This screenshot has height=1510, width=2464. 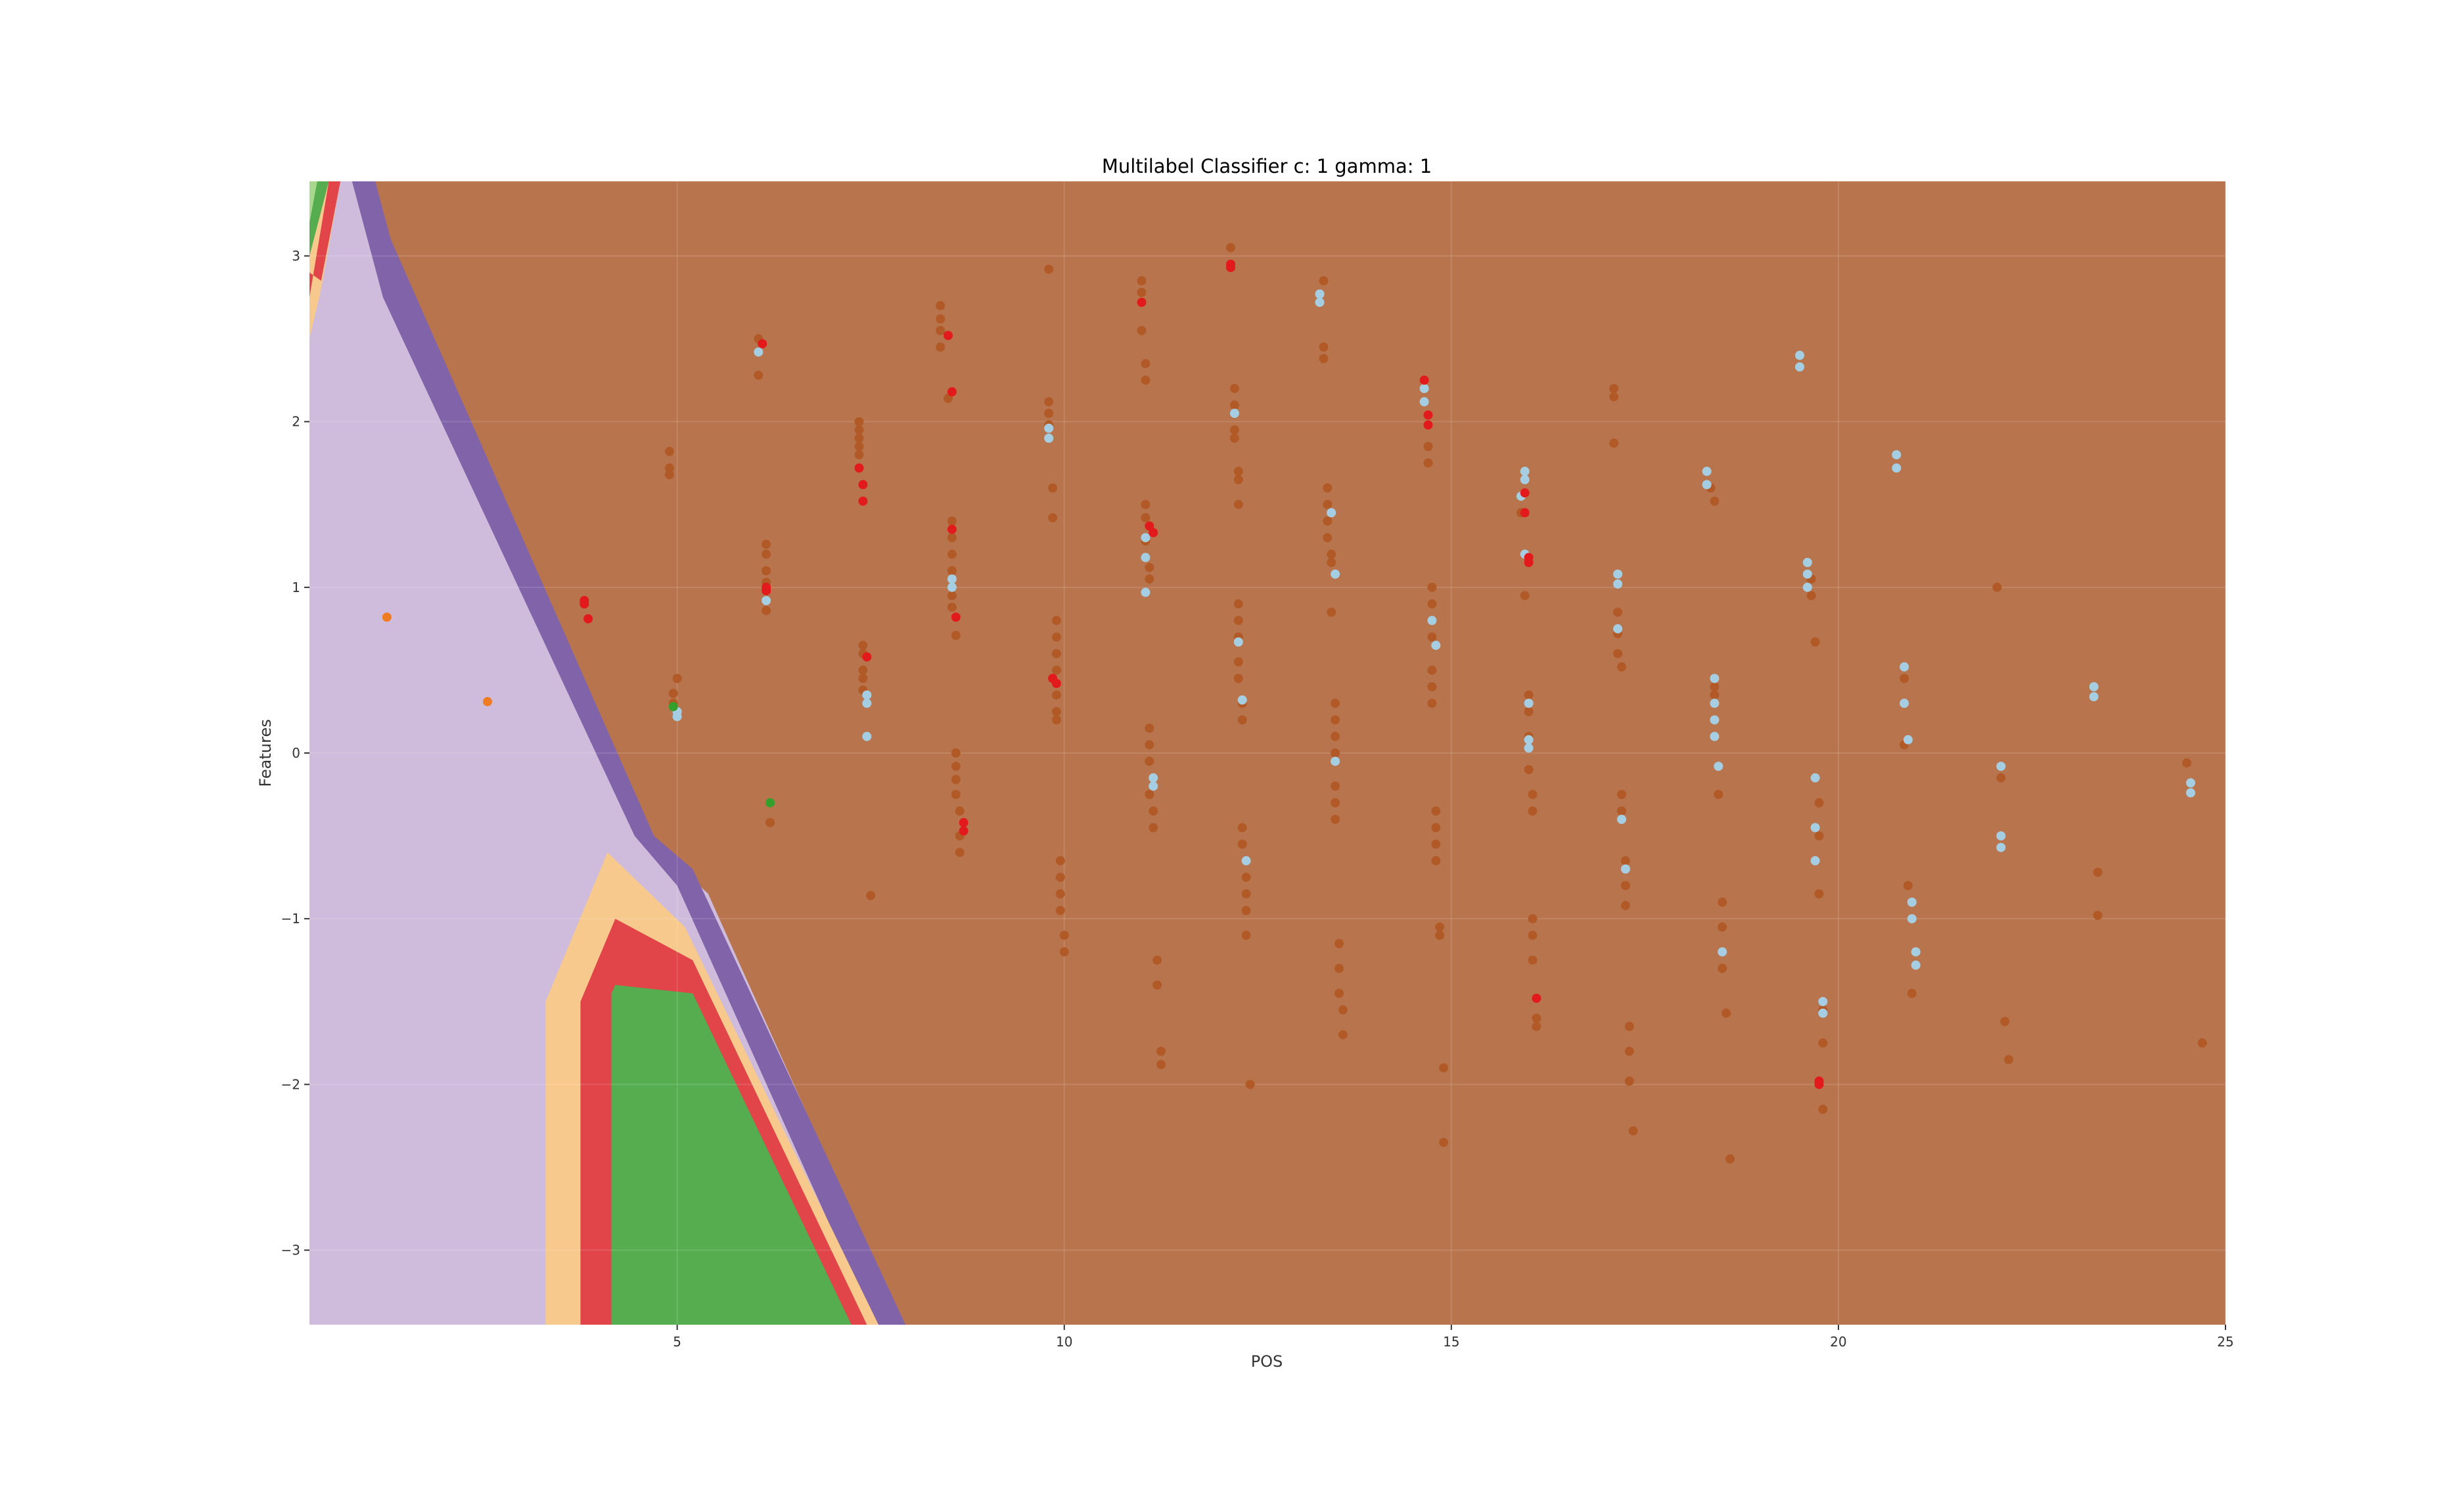 I want to click on y-tick-label-4: 1, so click(x=296, y=587).